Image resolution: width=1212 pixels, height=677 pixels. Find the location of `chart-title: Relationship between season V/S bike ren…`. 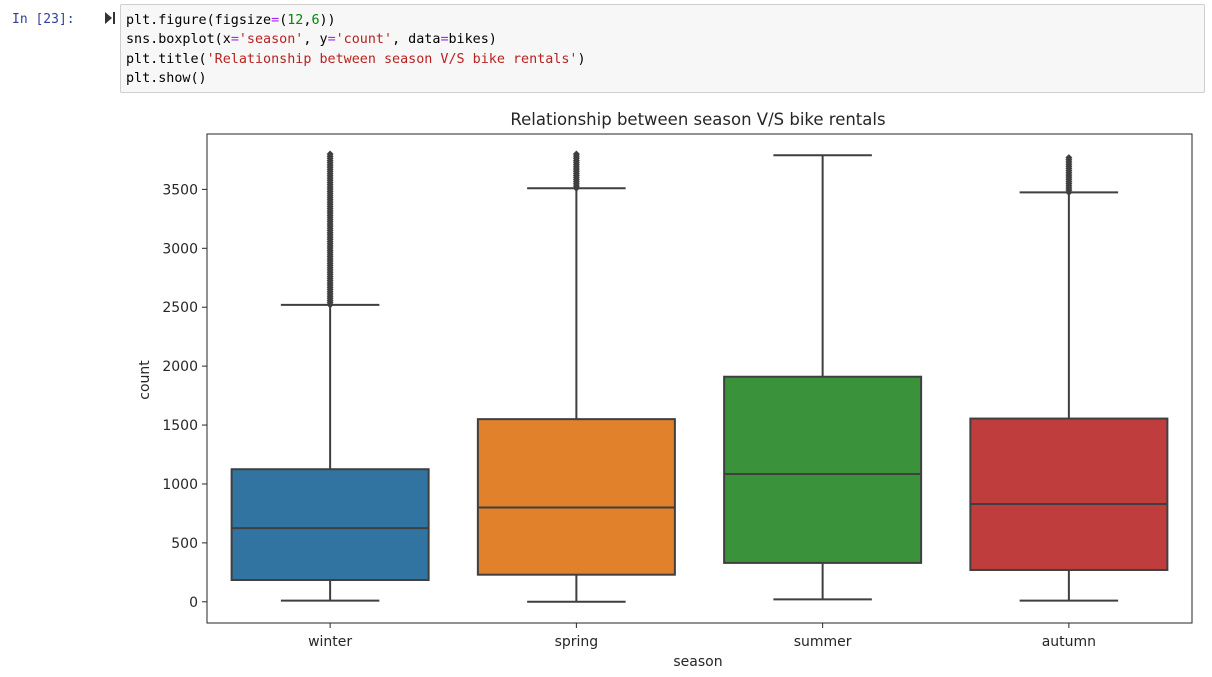

chart-title: Relationship between season V/S bike ren… is located at coordinates (697, 119).